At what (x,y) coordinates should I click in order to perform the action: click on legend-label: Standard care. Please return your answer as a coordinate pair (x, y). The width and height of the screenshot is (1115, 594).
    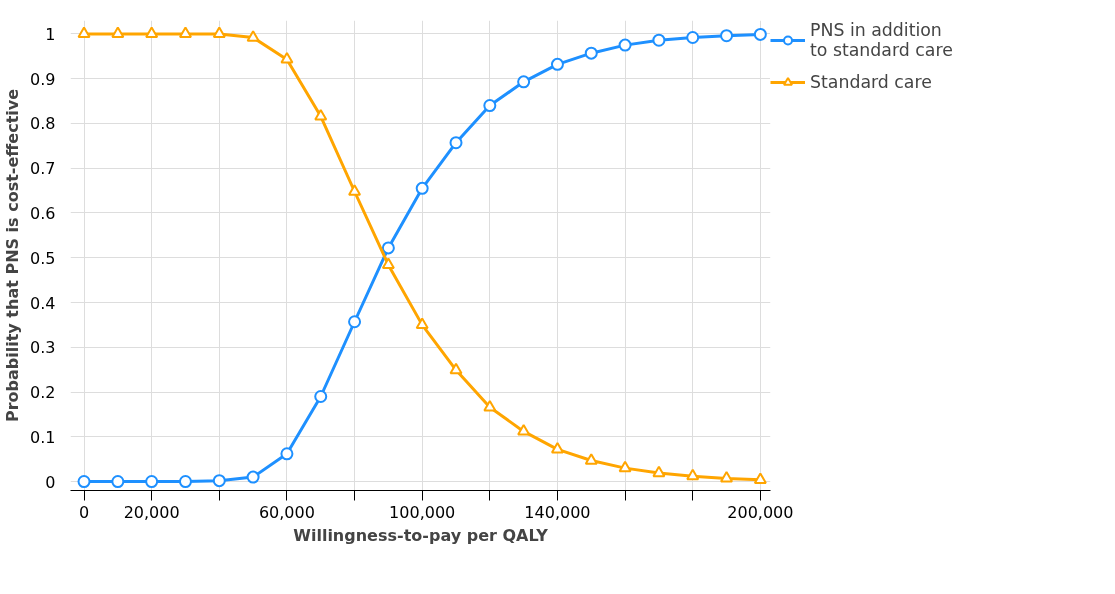
    Looking at the image, I should click on (871, 82).